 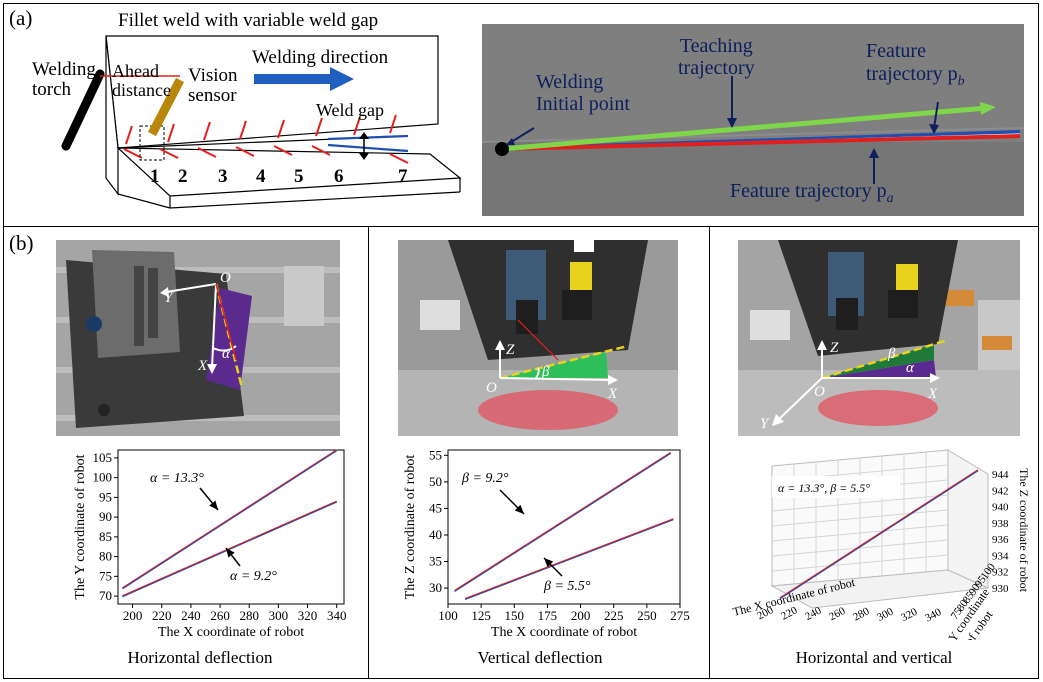 I want to click on x-tick-label: 250, so click(x=647, y=615).